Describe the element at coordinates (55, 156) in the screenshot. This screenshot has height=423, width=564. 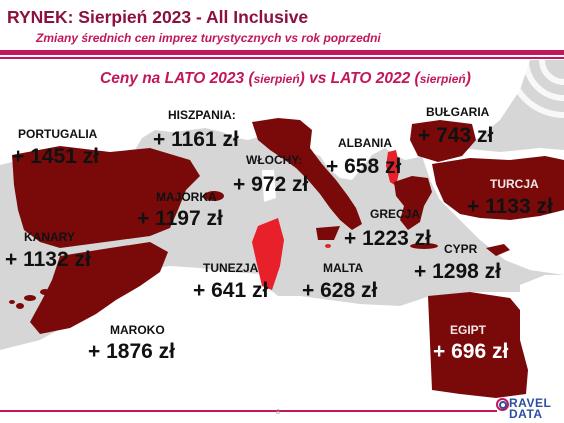
I see `price-portugal: + 1451 zł` at that location.